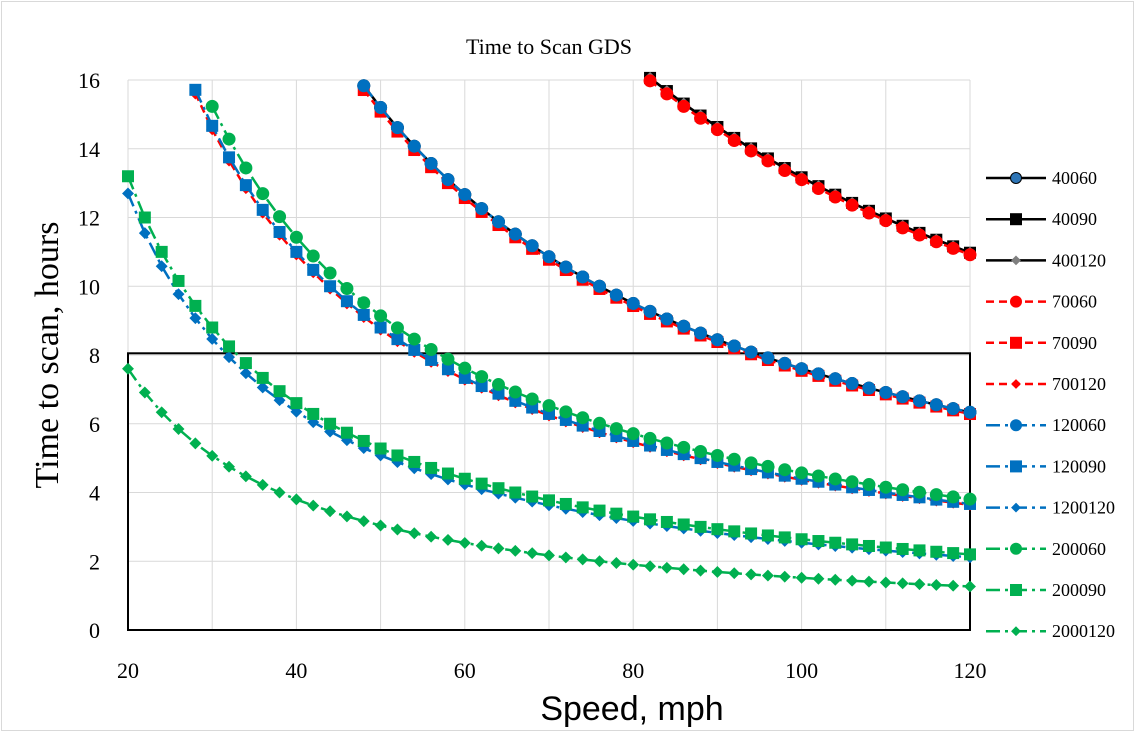 This screenshot has height=739, width=1137. I want to click on y-tick-label: 14, so click(89, 149).